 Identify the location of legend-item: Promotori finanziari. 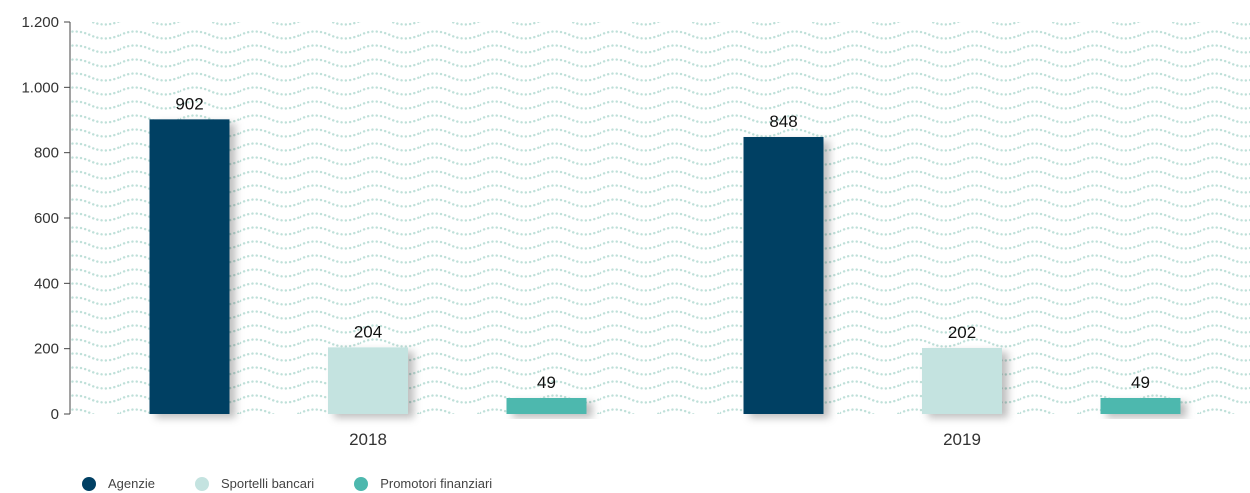
(423, 483).